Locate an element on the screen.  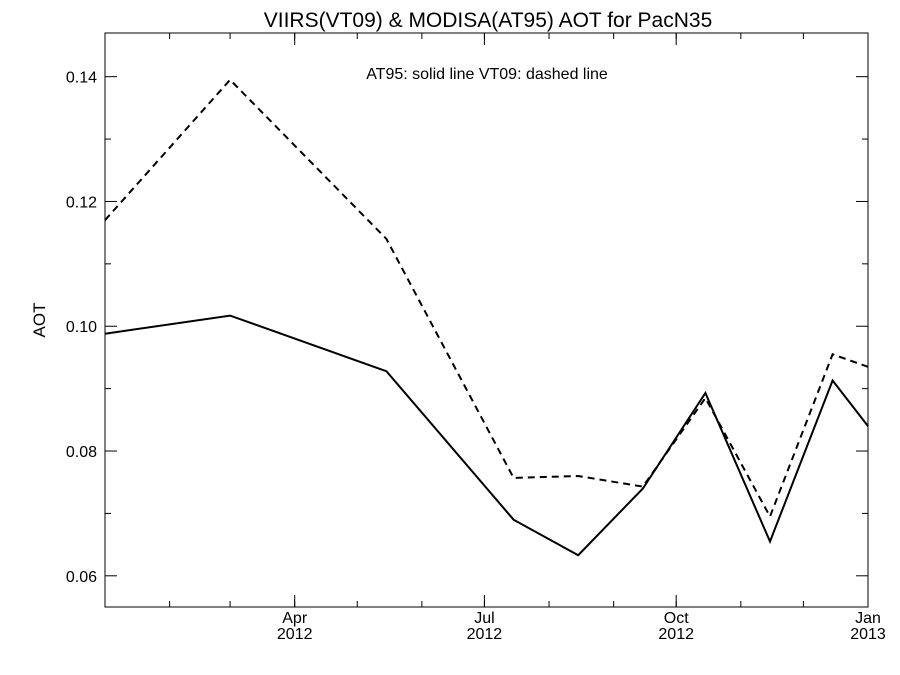
y-tick-label: 0.14 is located at coordinates (81, 78).